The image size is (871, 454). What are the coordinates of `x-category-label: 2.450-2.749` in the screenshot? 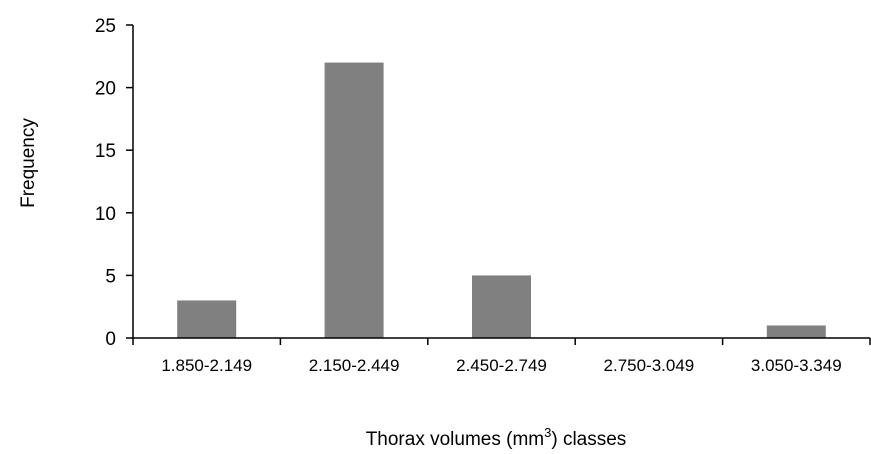 It's located at (501, 365).